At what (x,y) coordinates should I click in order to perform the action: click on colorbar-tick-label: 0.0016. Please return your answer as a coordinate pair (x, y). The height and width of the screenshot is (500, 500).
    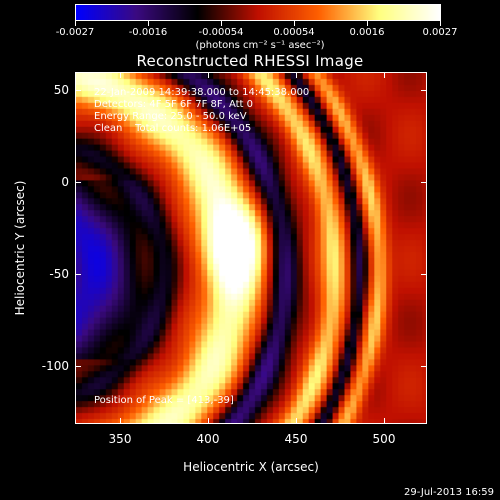
    Looking at the image, I should click on (367, 32).